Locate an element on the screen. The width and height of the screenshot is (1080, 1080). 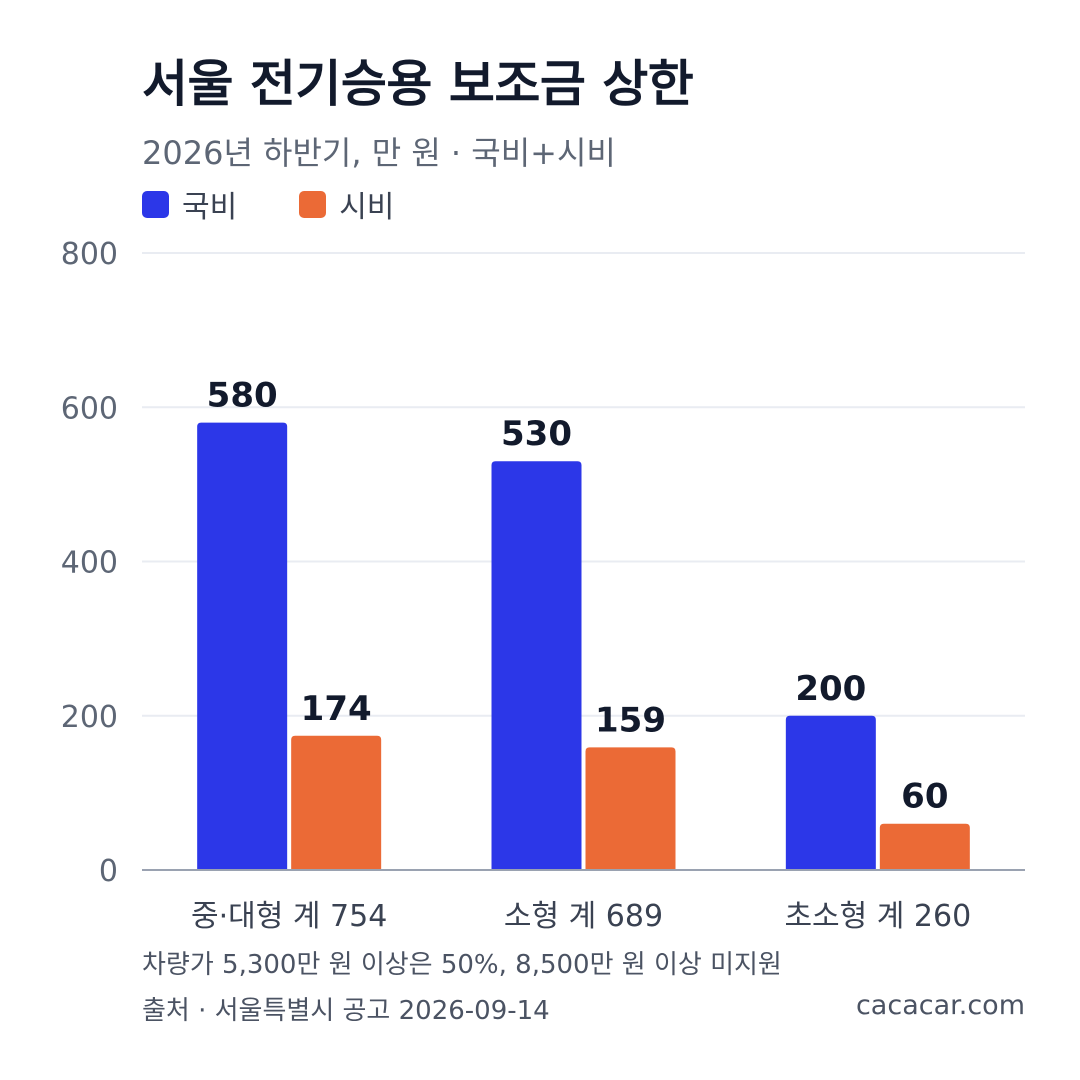
legend-item-national: 국비 is located at coordinates (189, 204).